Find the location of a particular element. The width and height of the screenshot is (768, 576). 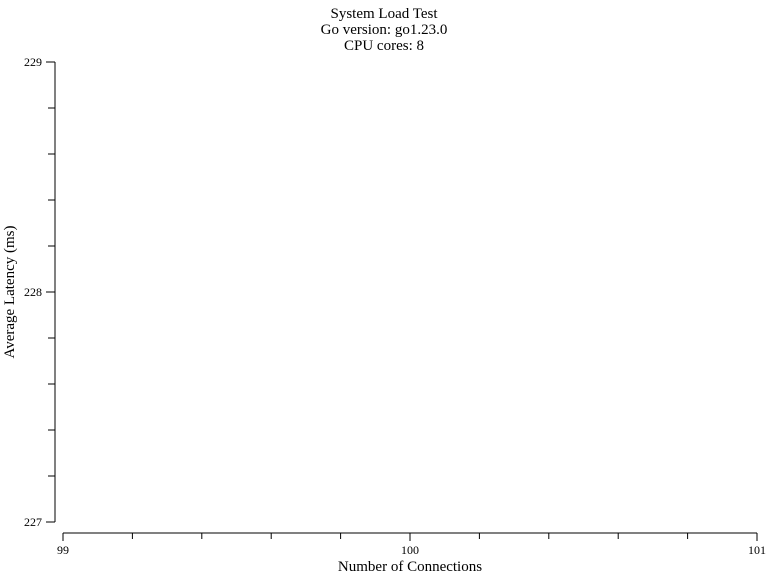

y-tick-label: 229 is located at coordinates (33, 62).